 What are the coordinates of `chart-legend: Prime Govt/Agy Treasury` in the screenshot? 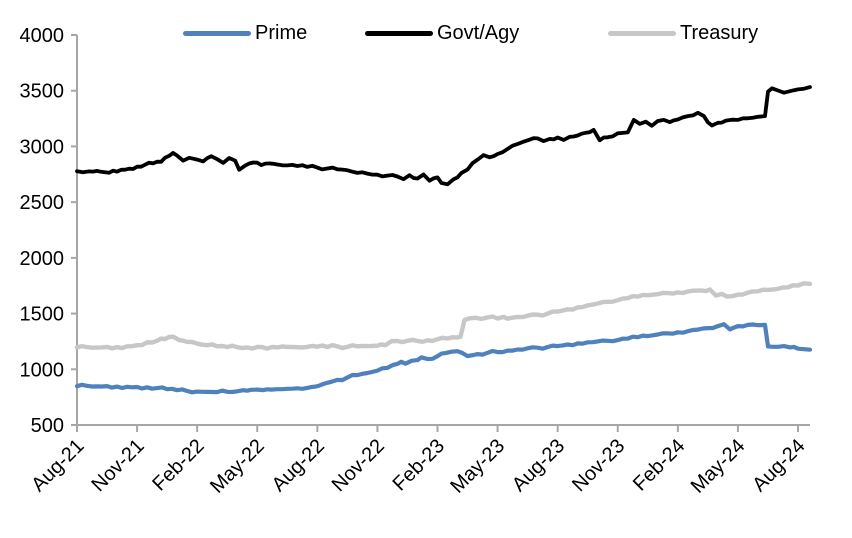 It's located at (426, 34).